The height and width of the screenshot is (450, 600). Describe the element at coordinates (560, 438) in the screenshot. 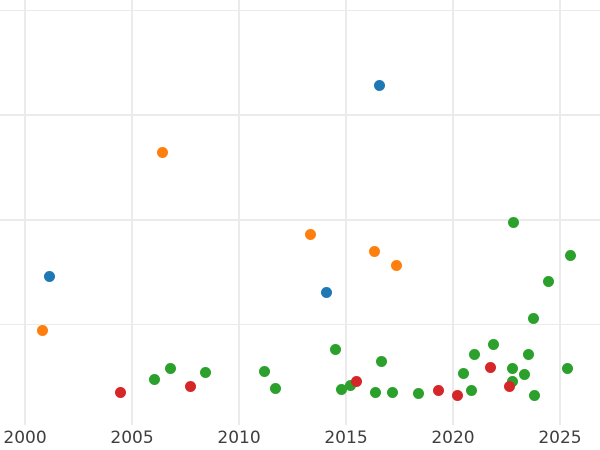

I see `x-tick-label: 2025` at that location.